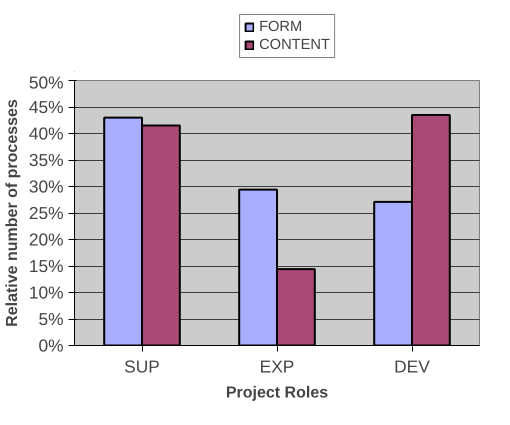 Image resolution: width=510 pixels, height=425 pixels. What do you see at coordinates (46, 266) in the screenshot?
I see `y-tick-label: 15%` at bounding box center [46, 266].